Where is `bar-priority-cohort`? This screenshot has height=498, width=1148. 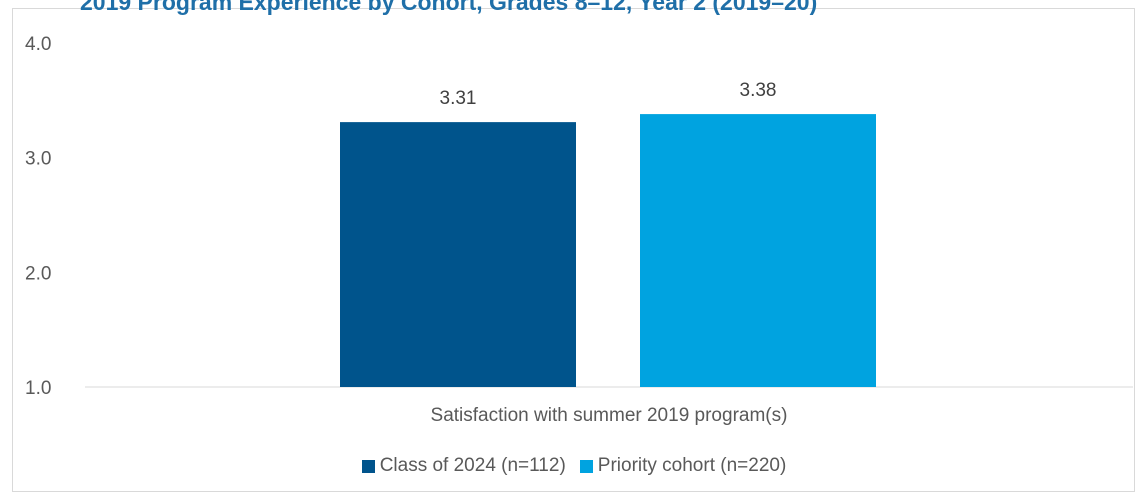 bar-priority-cohort is located at coordinates (758, 251).